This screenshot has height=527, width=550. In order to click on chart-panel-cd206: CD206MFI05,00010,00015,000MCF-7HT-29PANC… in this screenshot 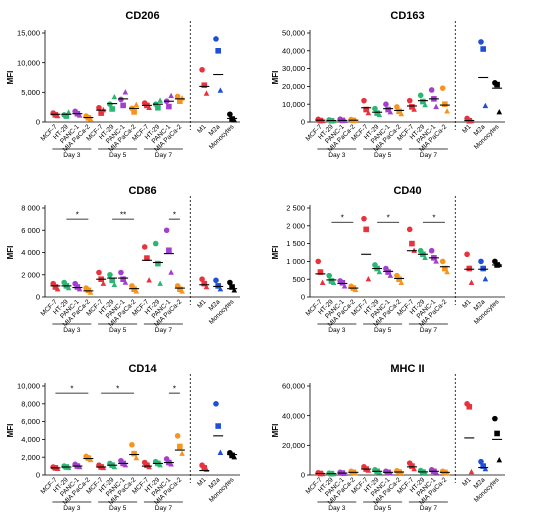, I will do `click(123, 84)`.